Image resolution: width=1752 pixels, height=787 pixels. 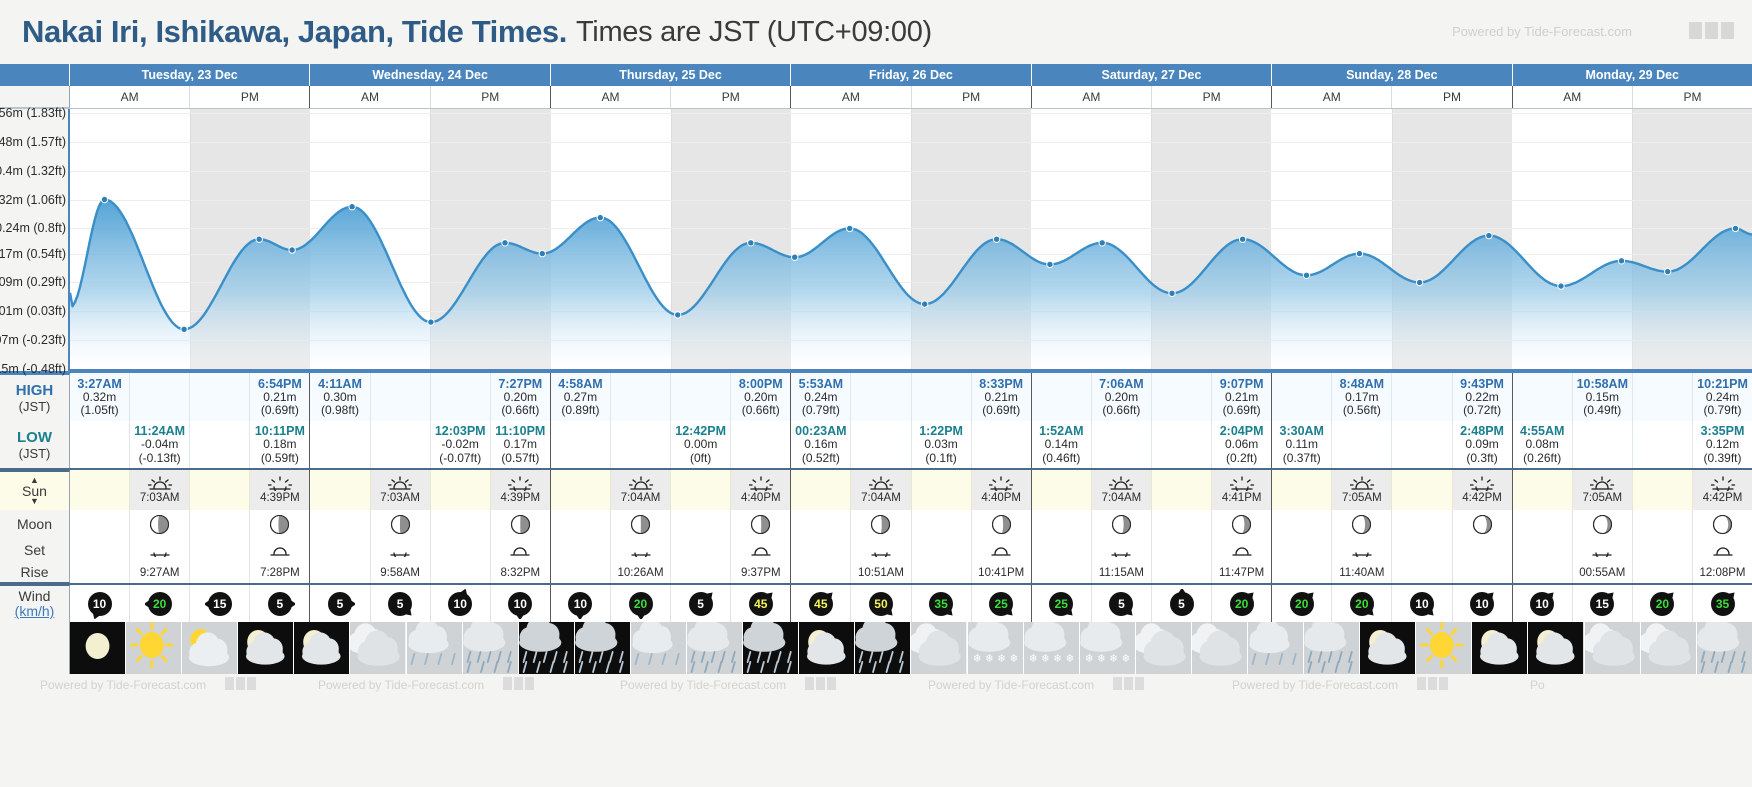 I want to click on weather-cell-18: ❄ ❄ ❄ ❄, so click(x=1107, y=648).